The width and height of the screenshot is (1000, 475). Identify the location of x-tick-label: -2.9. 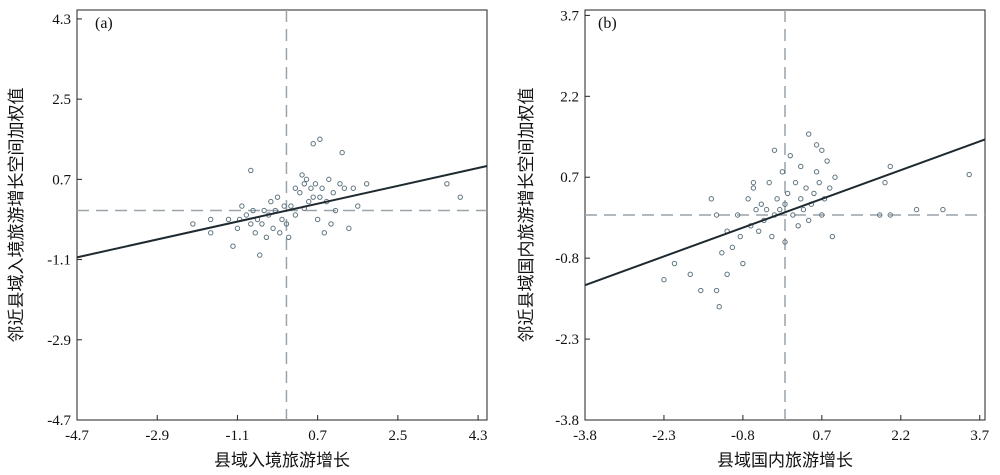
(157, 436).